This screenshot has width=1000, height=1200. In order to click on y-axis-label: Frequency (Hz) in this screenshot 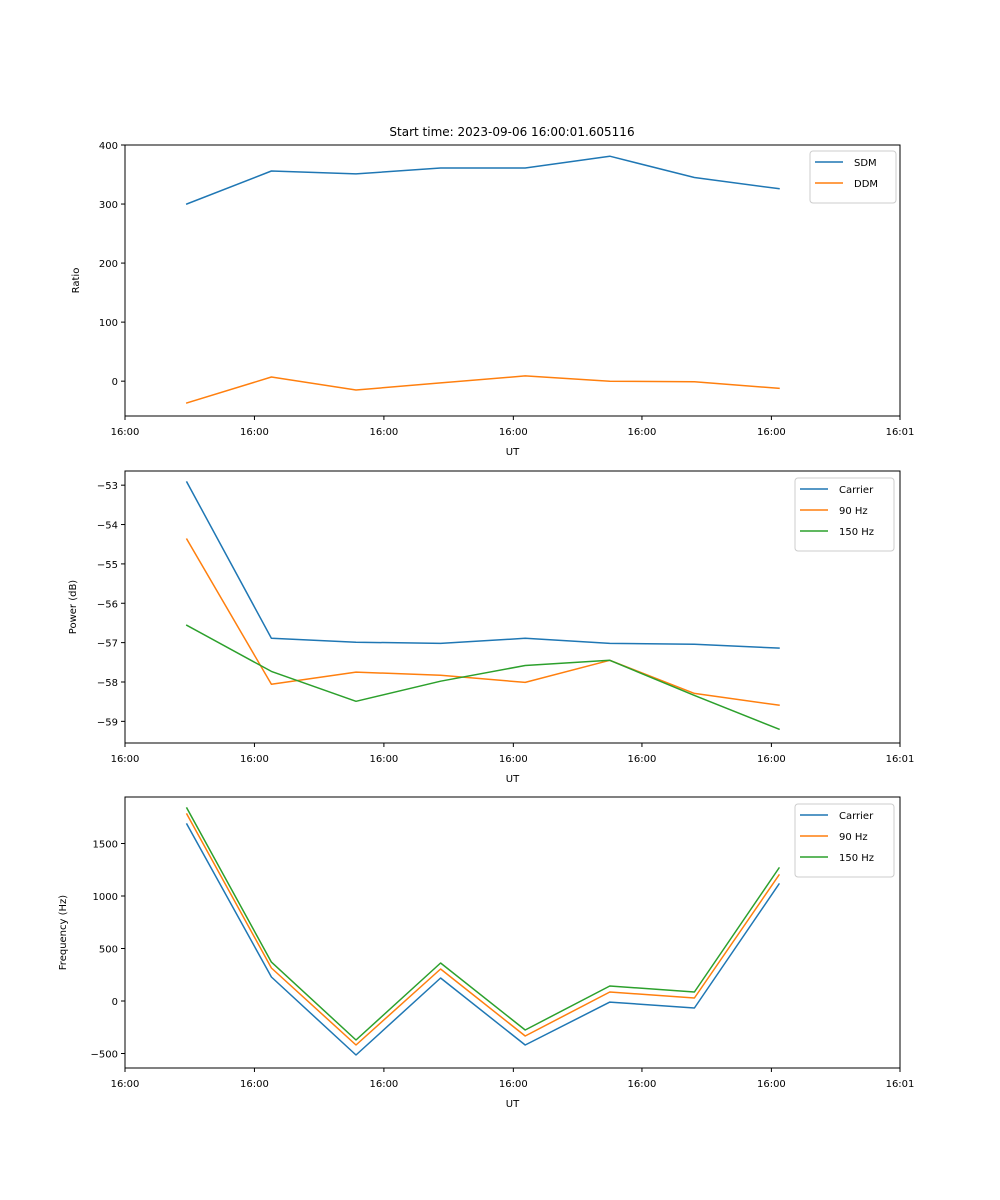, I will do `click(63, 933)`.